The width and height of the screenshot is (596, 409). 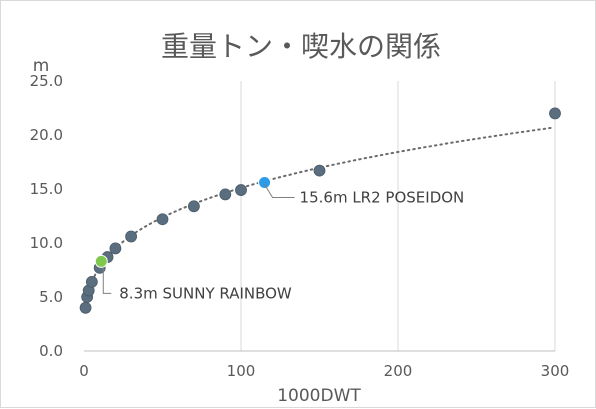 What do you see at coordinates (319, 396) in the screenshot?
I see `x-axis-label: 1000DWT` at bounding box center [319, 396].